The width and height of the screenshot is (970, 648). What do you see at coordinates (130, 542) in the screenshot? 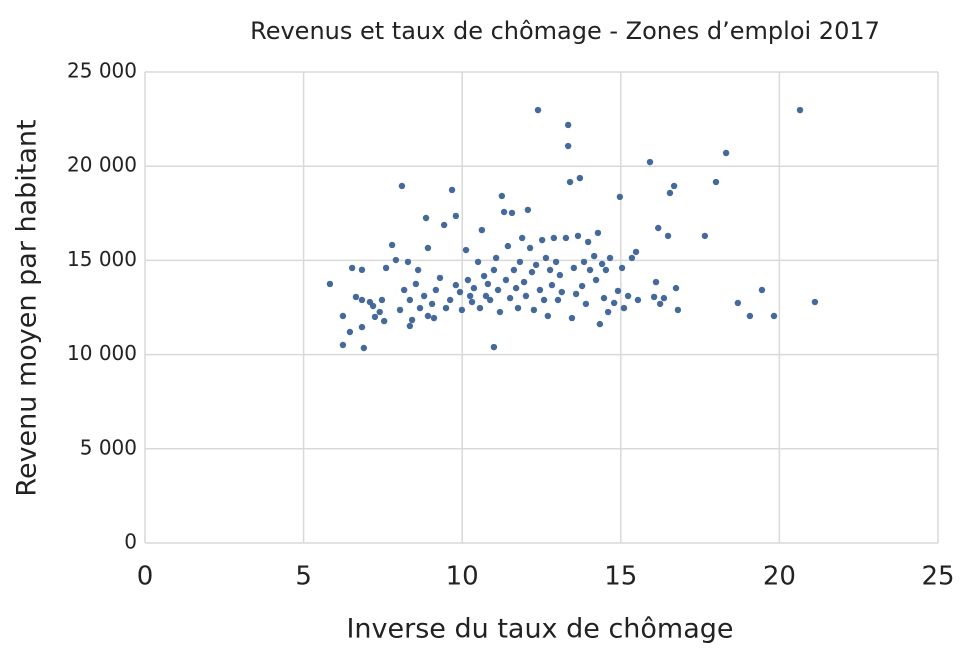
I see `y-tick-label: 0` at bounding box center [130, 542].